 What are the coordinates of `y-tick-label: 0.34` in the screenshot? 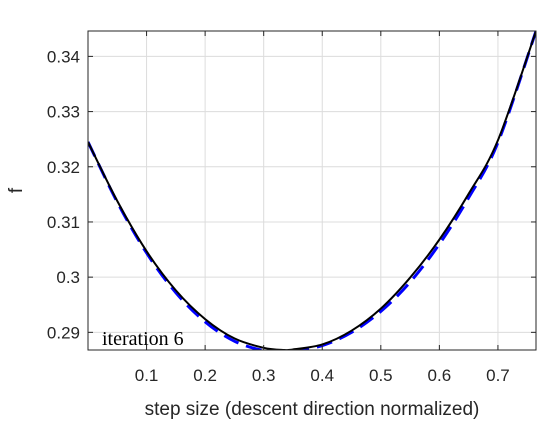 It's located at (63, 56).